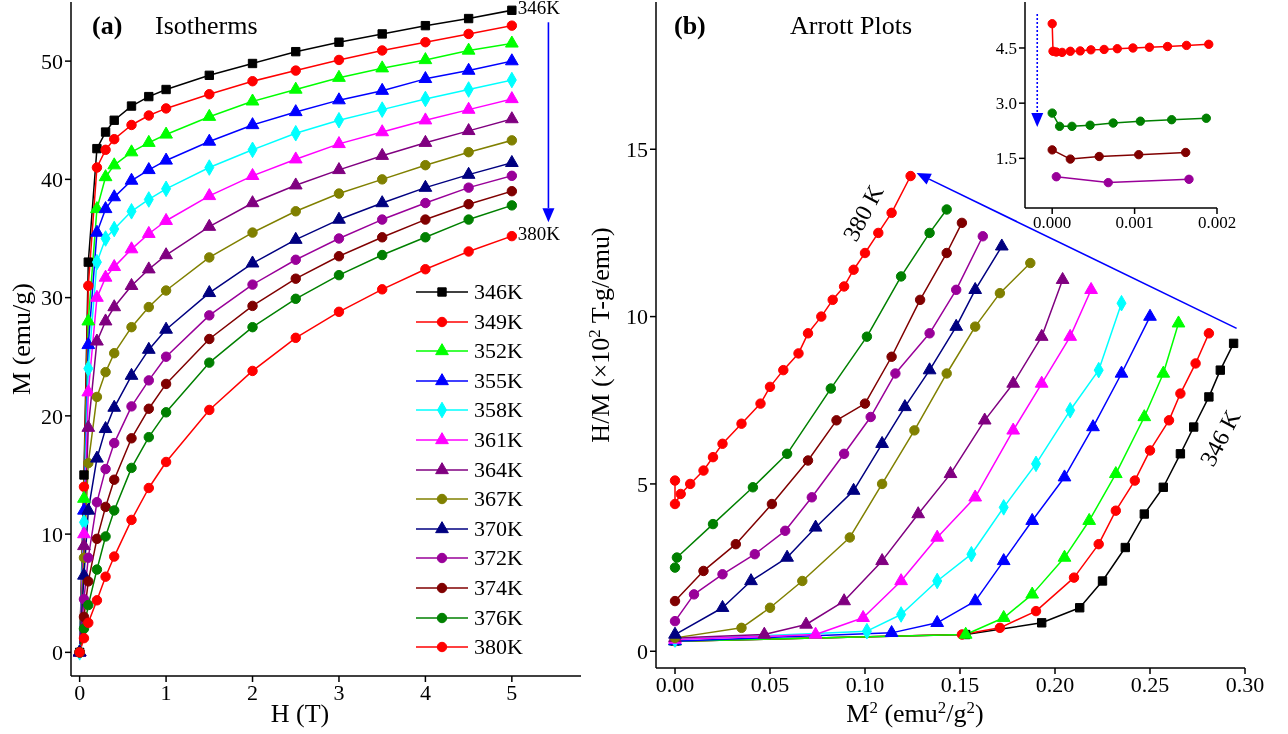 The width and height of the screenshot is (1288, 734). I want to click on legend-label: 361K, so click(498, 439).